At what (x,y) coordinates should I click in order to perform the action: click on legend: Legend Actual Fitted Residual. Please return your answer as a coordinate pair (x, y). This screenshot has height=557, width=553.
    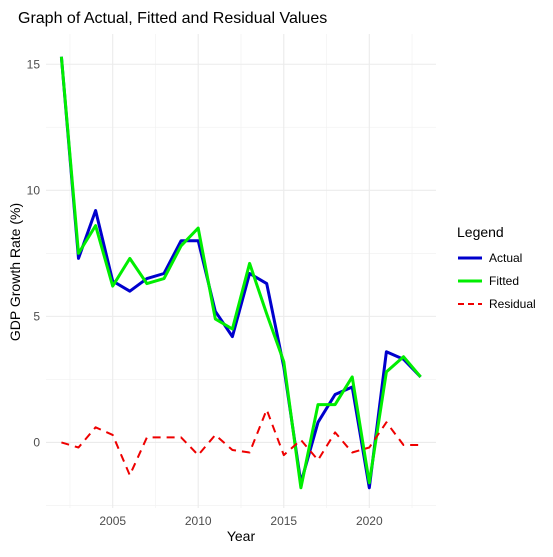
    Looking at the image, I should click on (496, 267).